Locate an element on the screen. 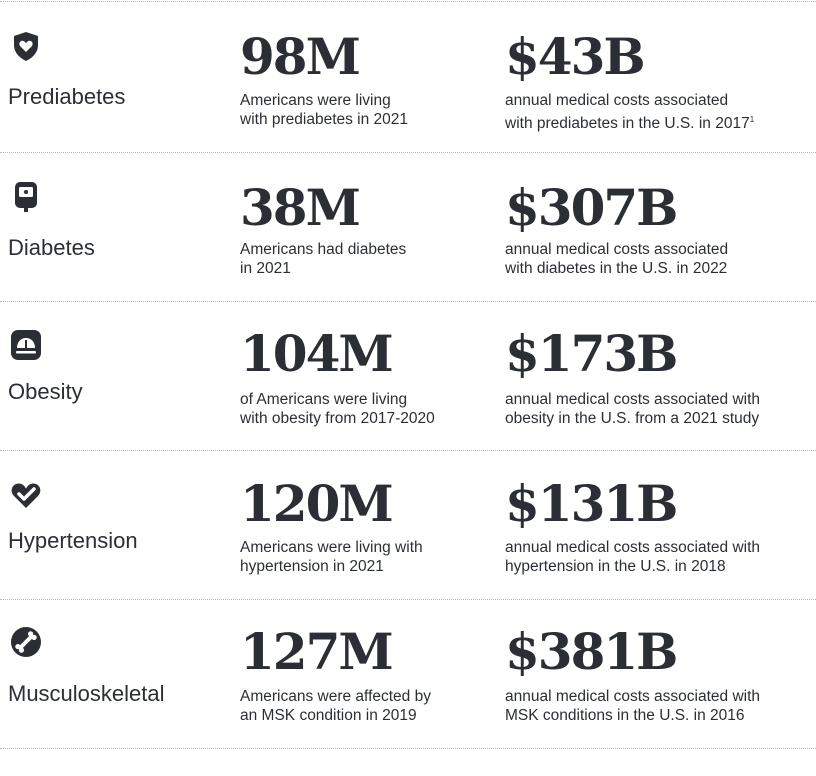 The height and width of the screenshot is (776, 816). people-description-line: Americans were living with is located at coordinates (331, 547).